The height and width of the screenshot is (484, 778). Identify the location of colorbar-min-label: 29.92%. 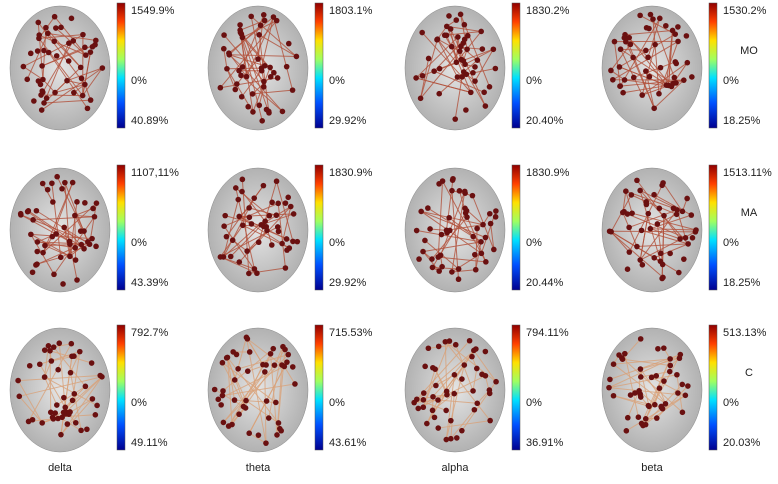
(348, 283).